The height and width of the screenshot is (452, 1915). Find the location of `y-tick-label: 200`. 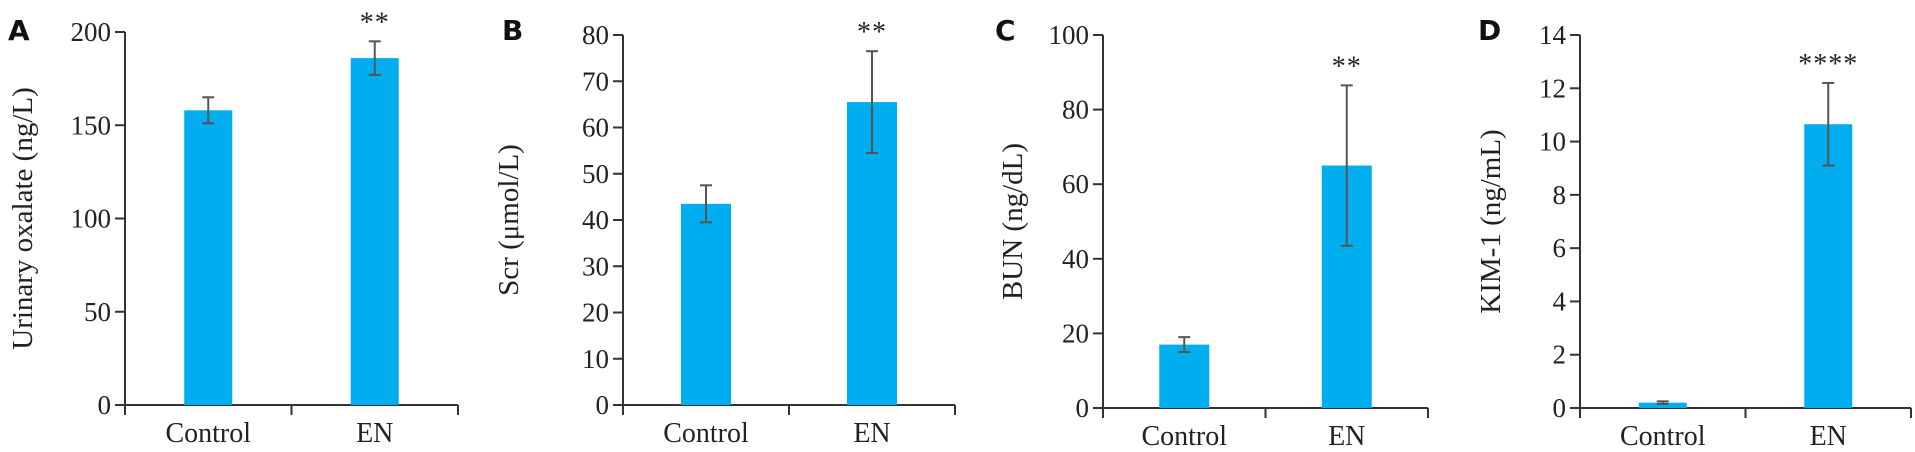

y-tick-label: 200 is located at coordinates (91, 32).